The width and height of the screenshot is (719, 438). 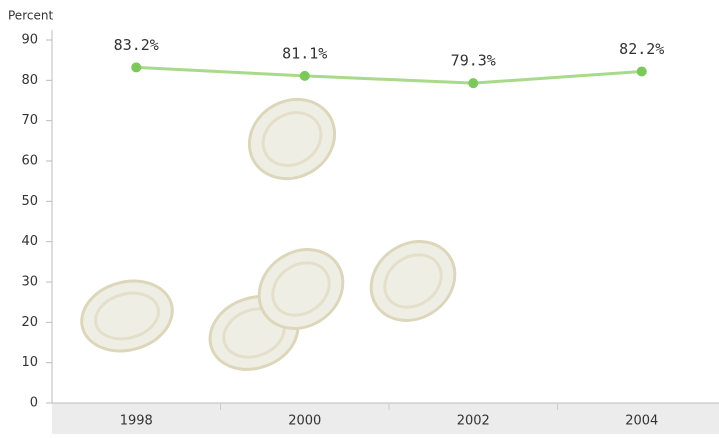 What do you see at coordinates (29, 40) in the screenshot?
I see `y-tick-label: 90` at bounding box center [29, 40].